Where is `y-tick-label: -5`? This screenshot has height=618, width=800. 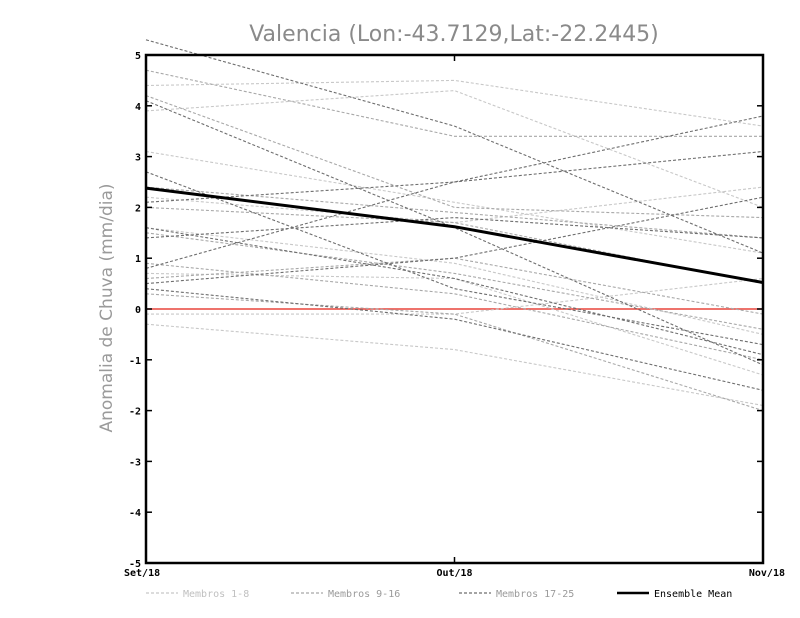 y-tick-label: -5 is located at coordinates (135, 564).